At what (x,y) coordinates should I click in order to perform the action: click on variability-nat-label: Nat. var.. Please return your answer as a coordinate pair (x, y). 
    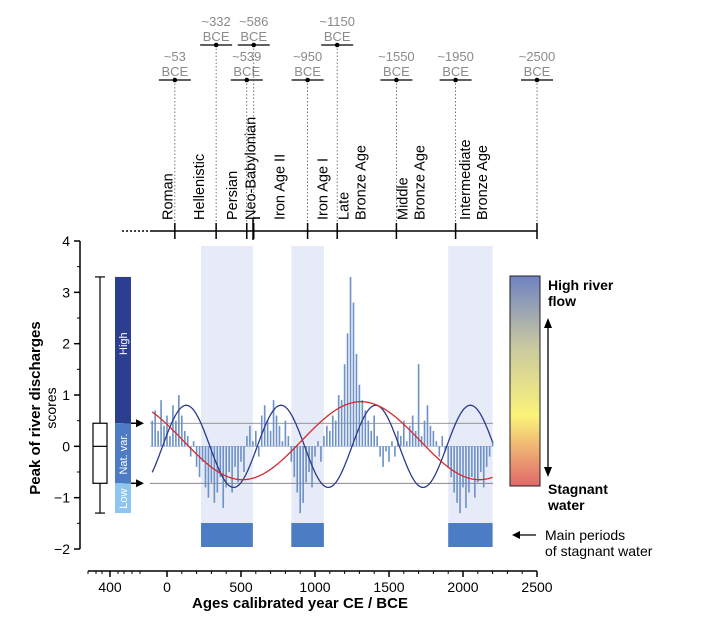
    Looking at the image, I should click on (124, 454).